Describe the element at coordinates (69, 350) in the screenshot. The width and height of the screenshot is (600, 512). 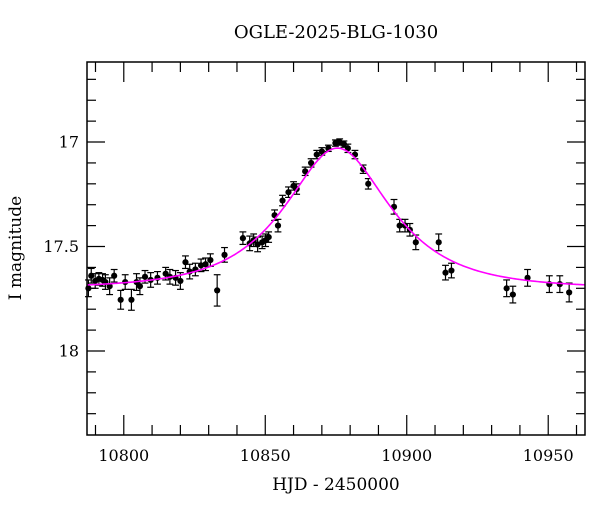
I see `y-tick-label: 18` at that location.